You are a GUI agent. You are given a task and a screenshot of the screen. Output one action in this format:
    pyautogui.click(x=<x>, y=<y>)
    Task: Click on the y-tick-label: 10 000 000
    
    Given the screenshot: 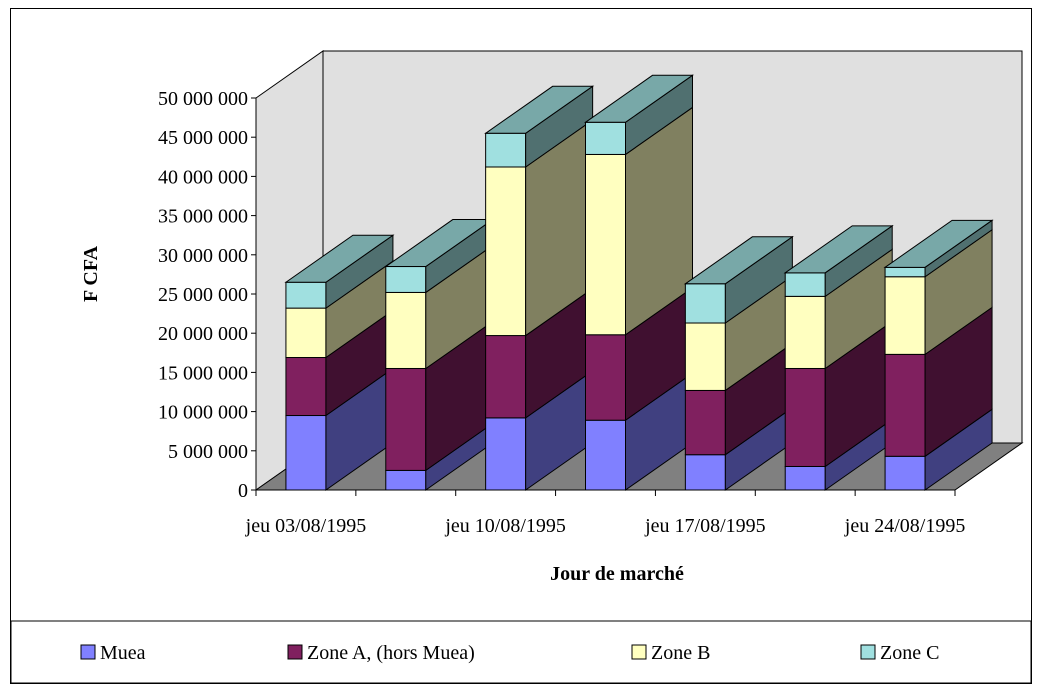 What is the action you would take?
    pyautogui.click(x=203, y=413)
    